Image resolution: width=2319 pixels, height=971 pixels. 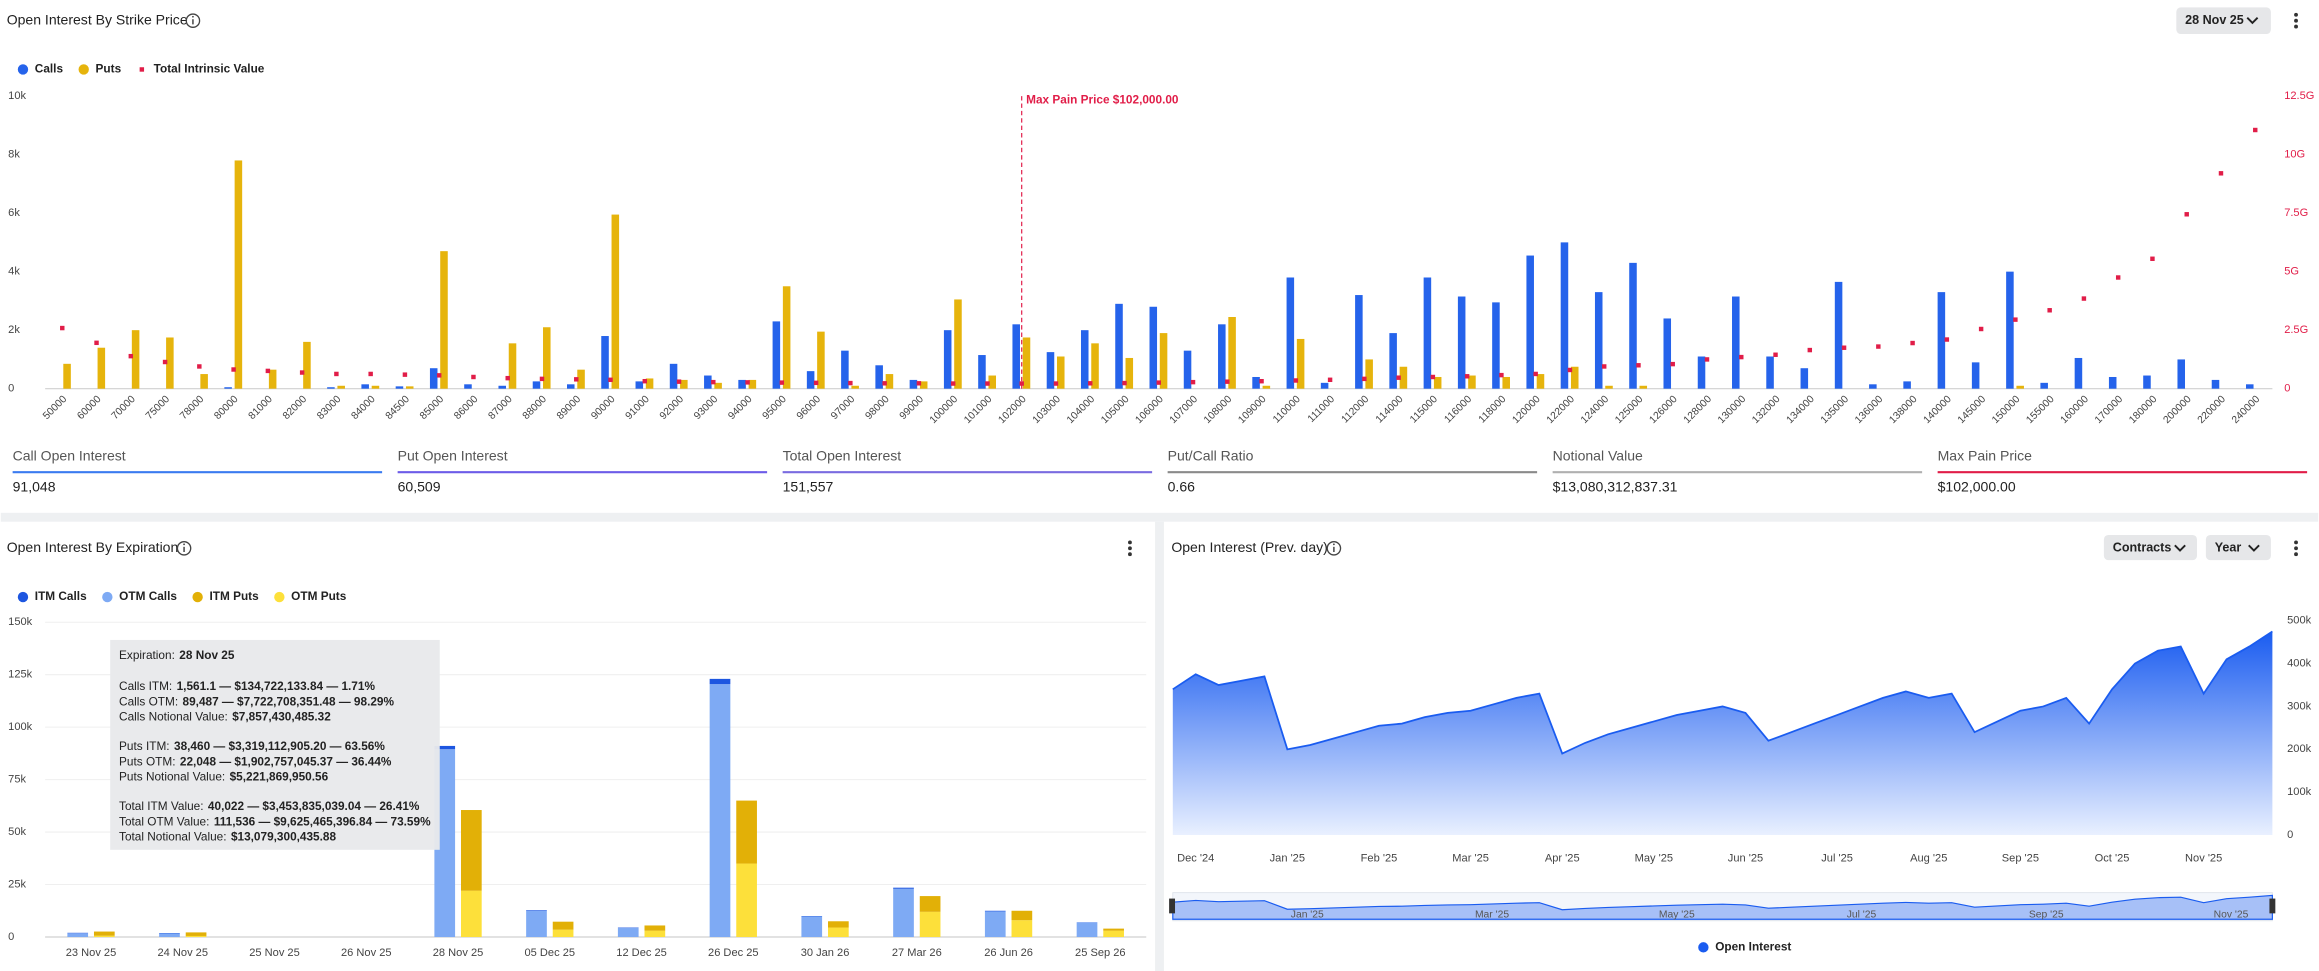 I want to click on panel-title: Open Interest By Expiration, so click(x=93, y=547).